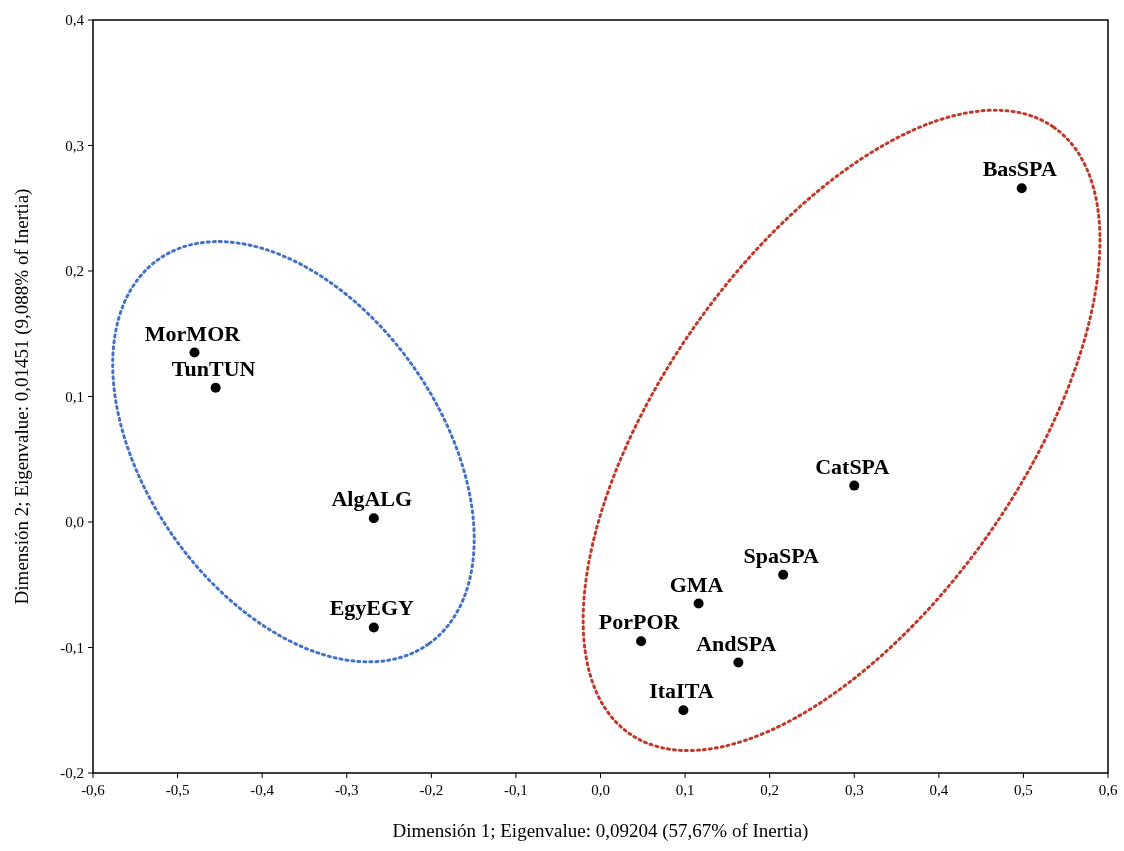 The image size is (1124, 851). I want to click on series-label: GMA, so click(696, 584).